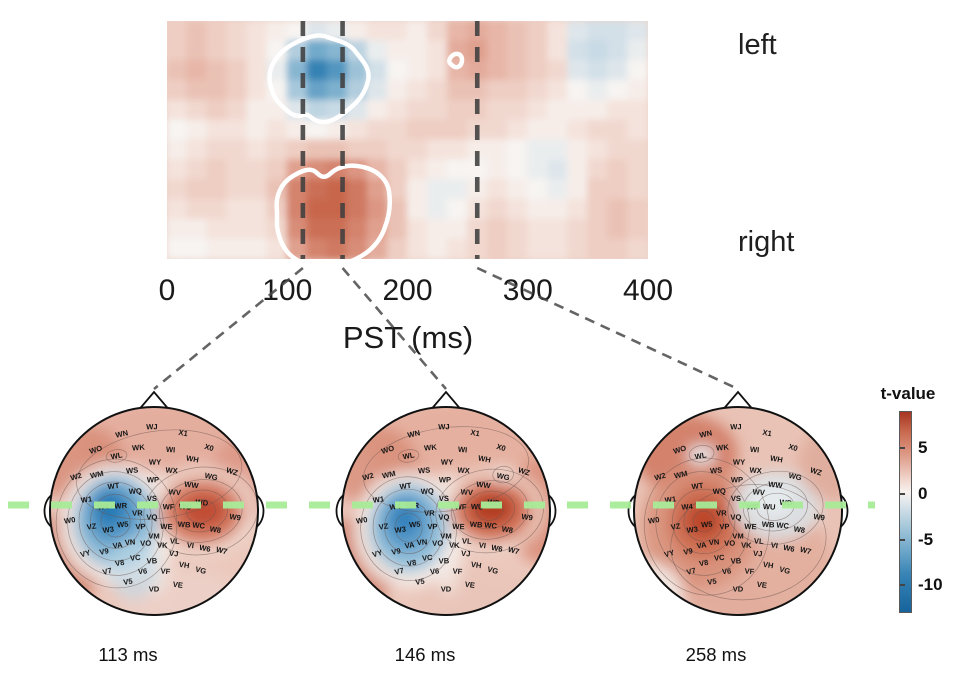  What do you see at coordinates (395, 507) in the screenshot?
I see `electrode-label: W4` at bounding box center [395, 507].